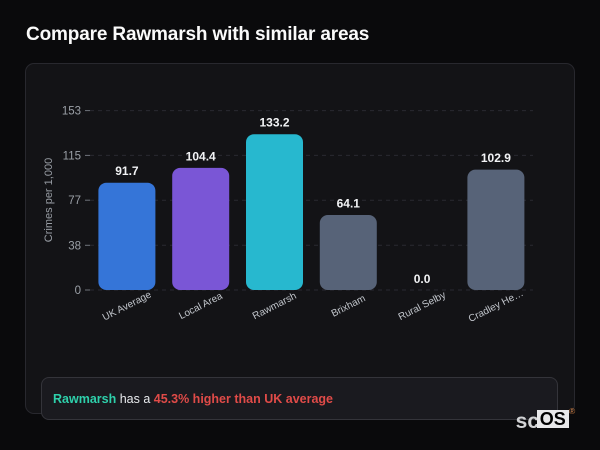  Describe the element at coordinates (49, 200) in the screenshot. I see `svg-text: Crimes per 1,000` at that location.